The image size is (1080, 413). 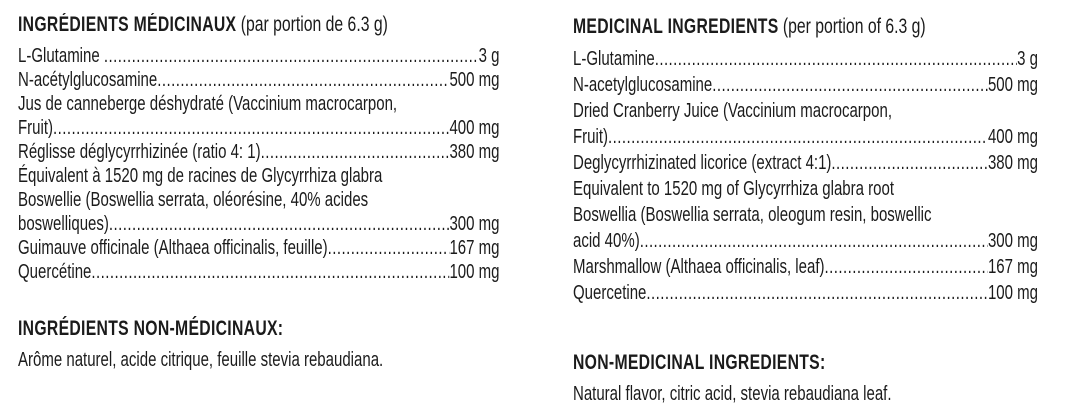 What do you see at coordinates (854, 26) in the screenshot?
I see `heading-portion-note-en: (per portion of 6.3 g)` at bounding box center [854, 26].